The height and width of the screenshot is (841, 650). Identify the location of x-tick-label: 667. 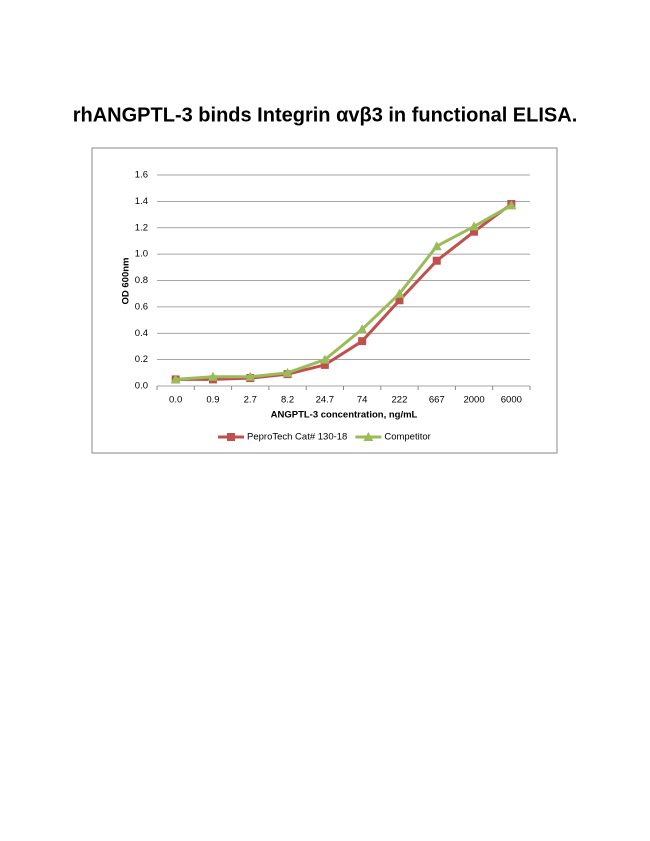
(437, 400).